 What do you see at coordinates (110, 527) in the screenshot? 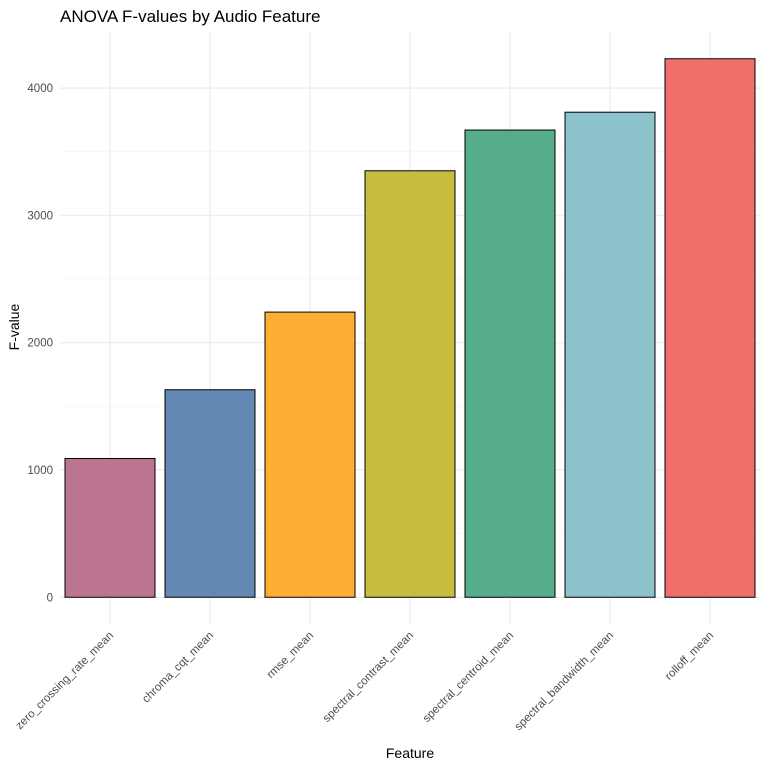
I see `bar-zero-crossing-rate-mean` at bounding box center [110, 527].